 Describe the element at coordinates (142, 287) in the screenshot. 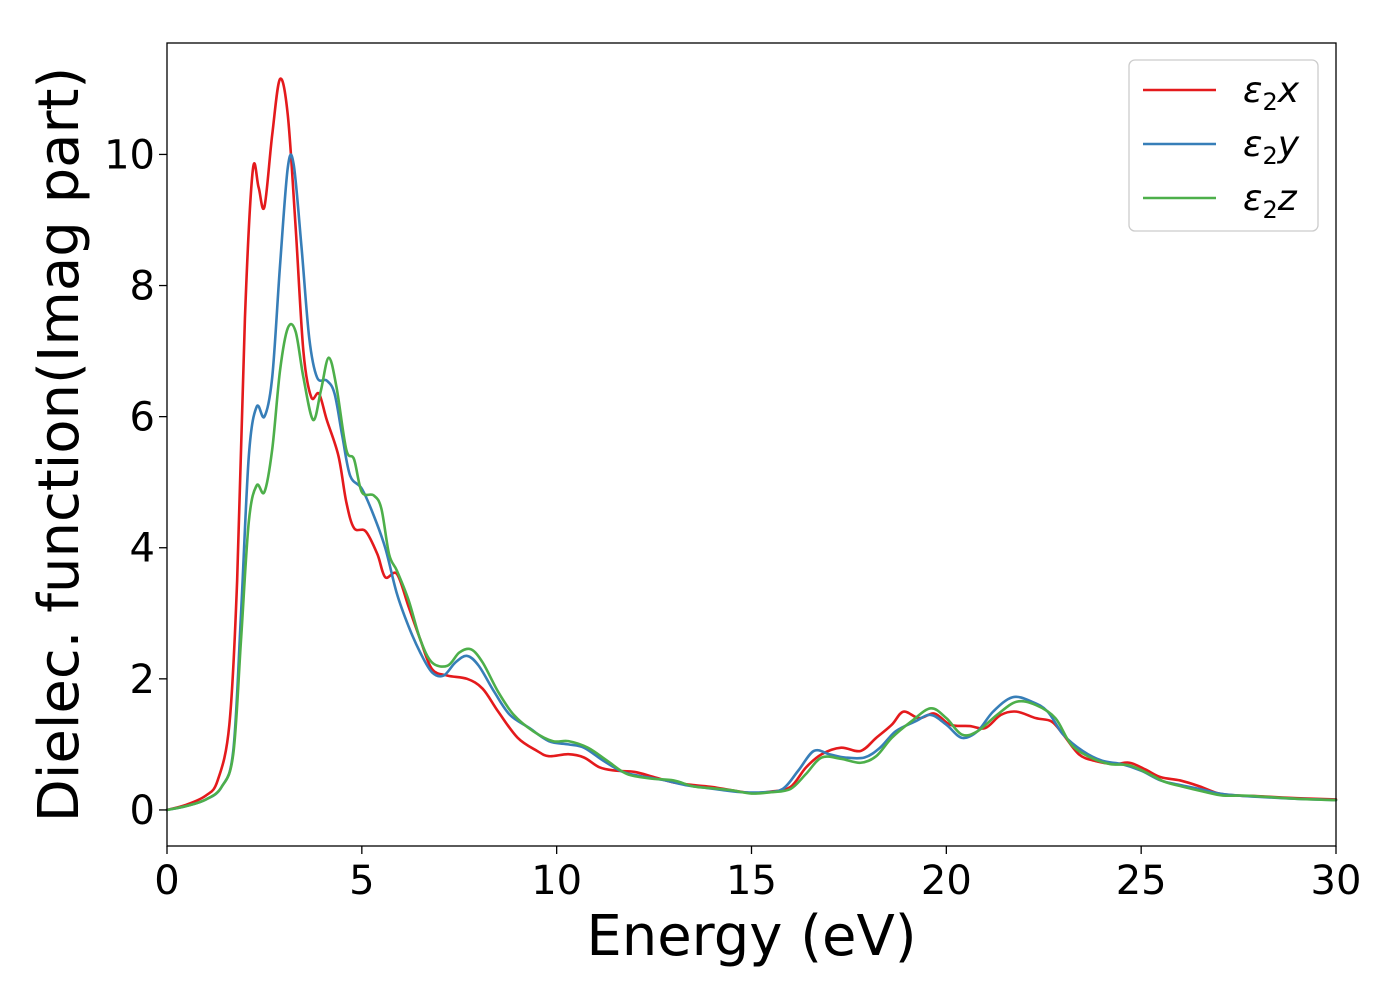

I see `y-tick-label: 8` at that location.